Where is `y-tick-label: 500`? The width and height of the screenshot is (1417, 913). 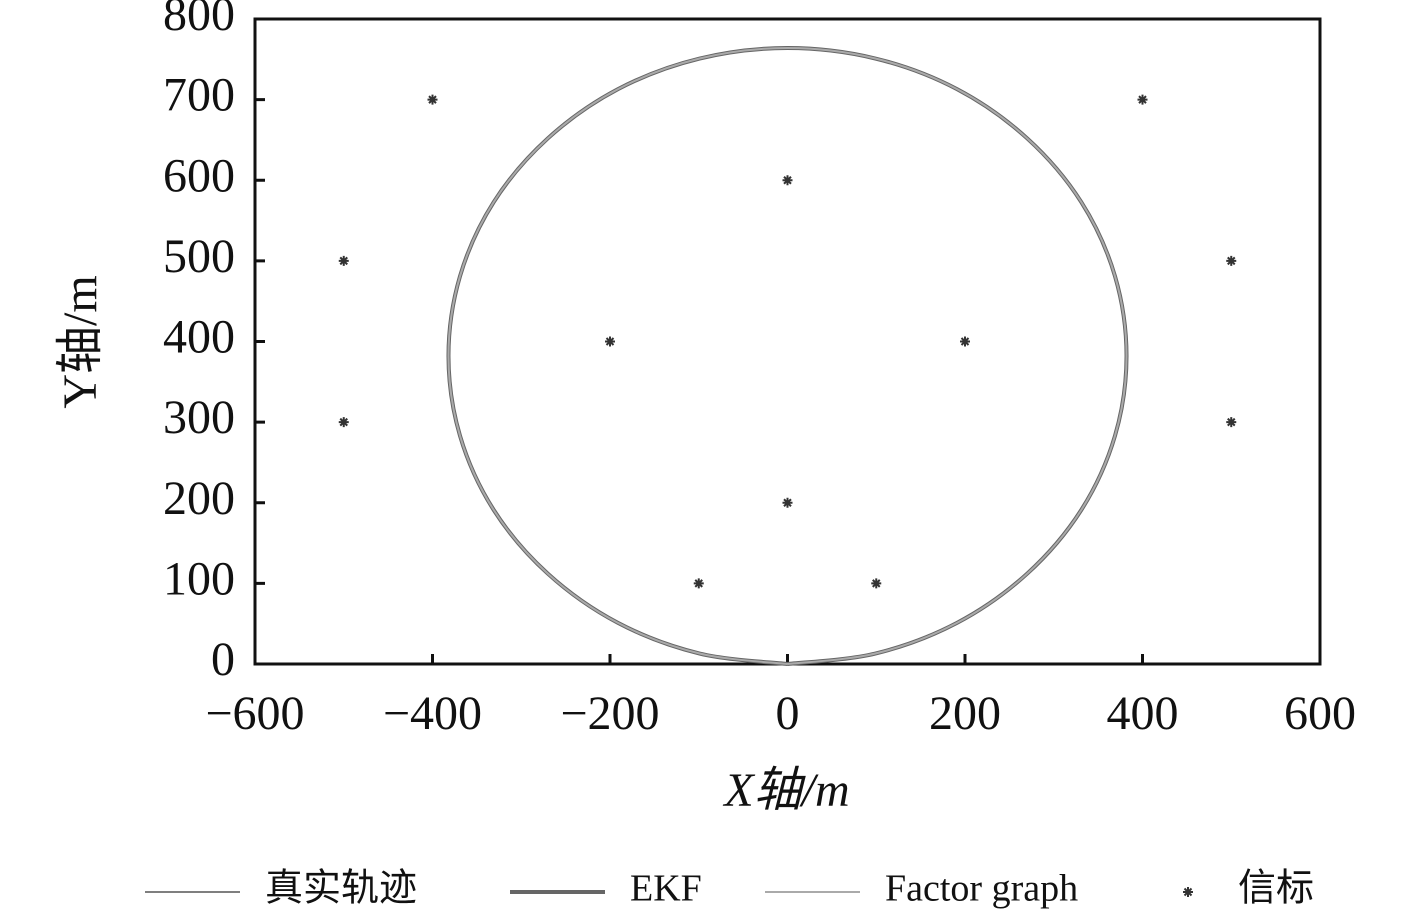 y-tick-label: 500 is located at coordinates (199, 256).